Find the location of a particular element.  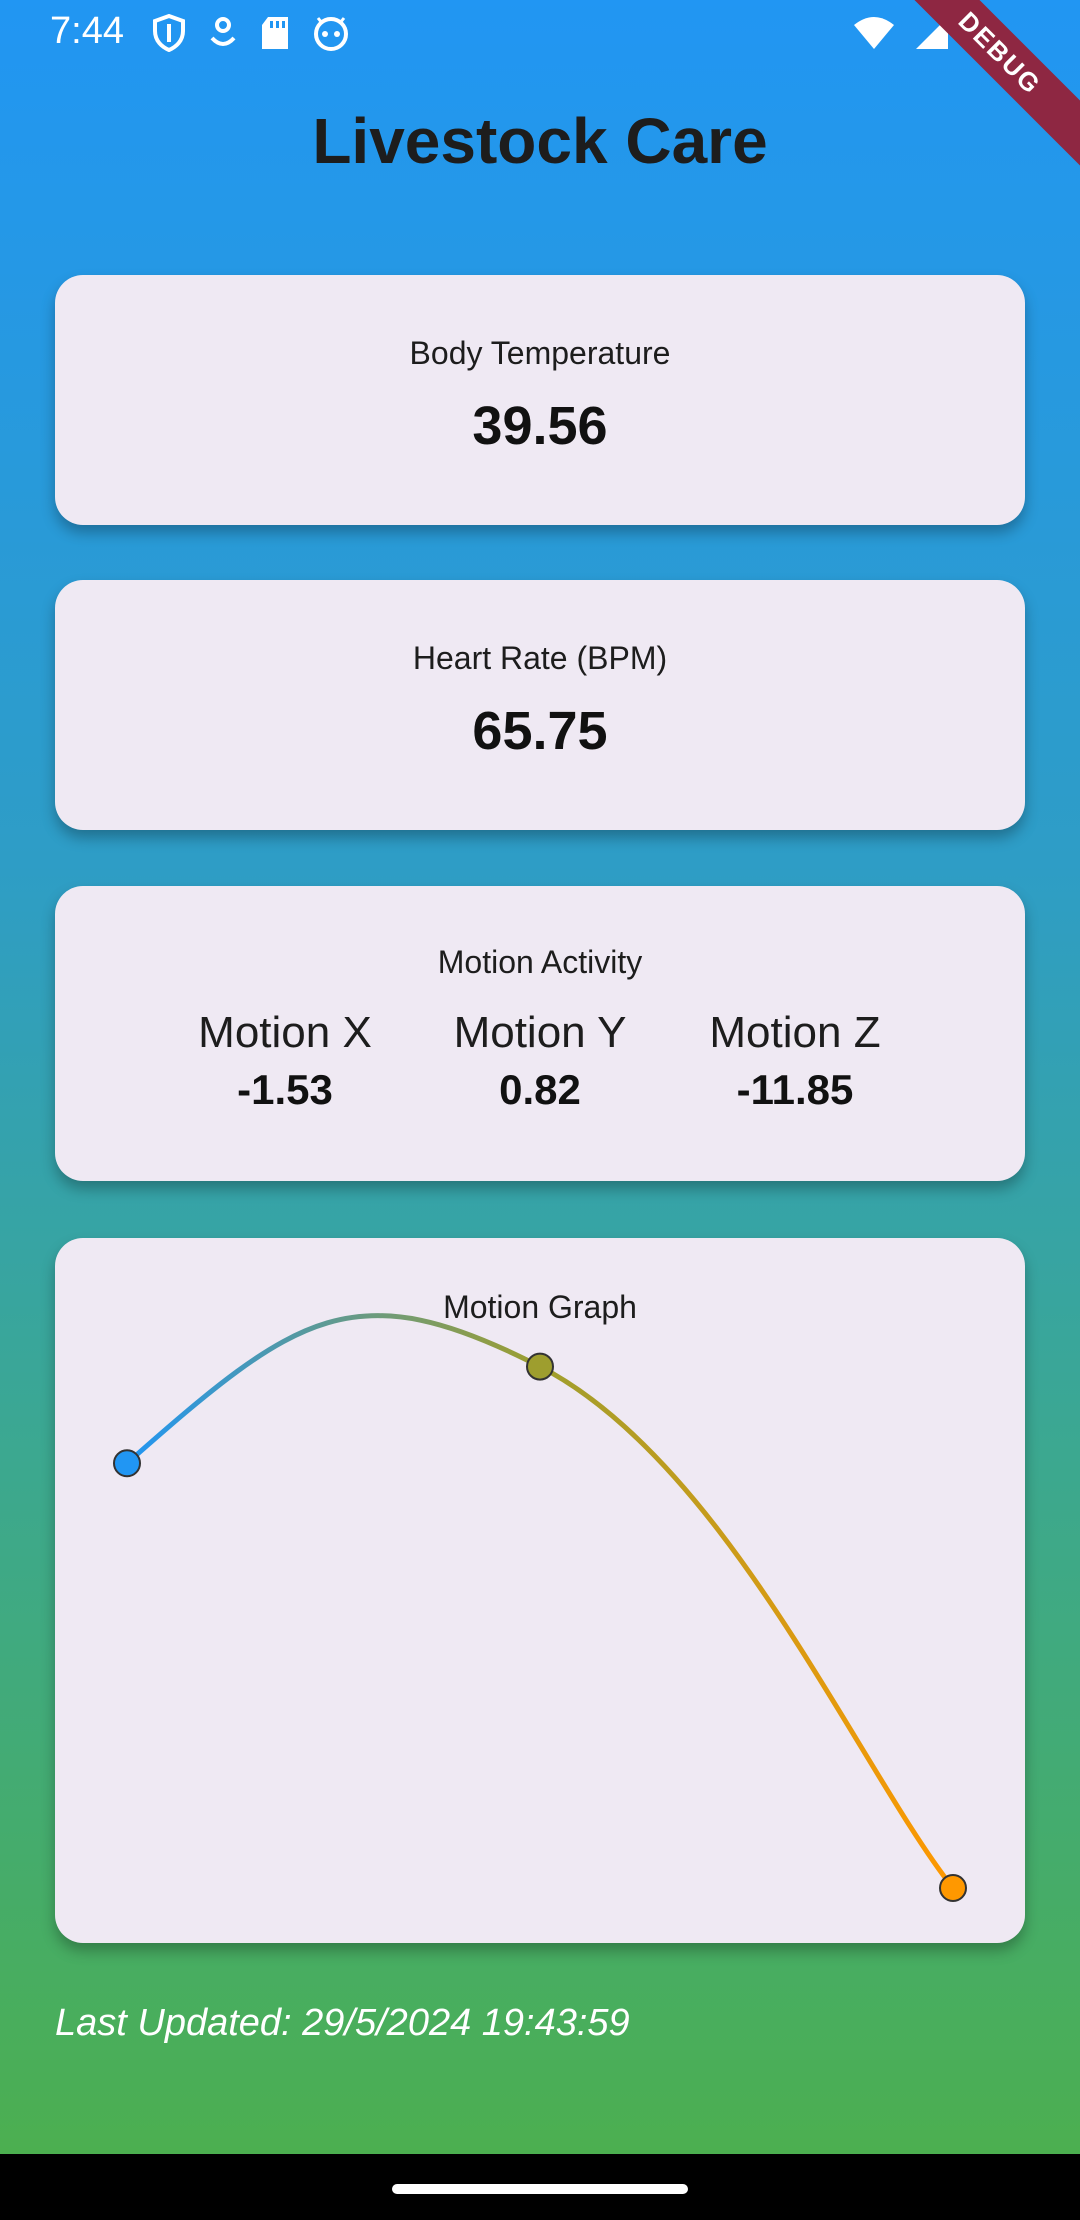

body-temperature-value: 39.56 is located at coordinates (540, 426).